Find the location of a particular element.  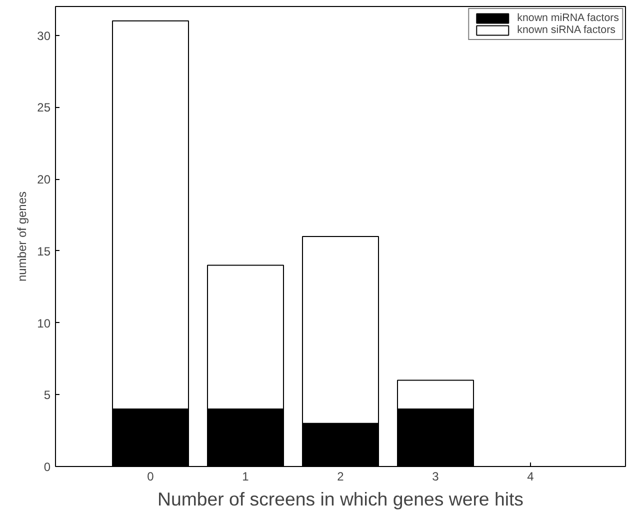

x-axis-title: Number of screens in which genes were hits is located at coordinates (340, 499).